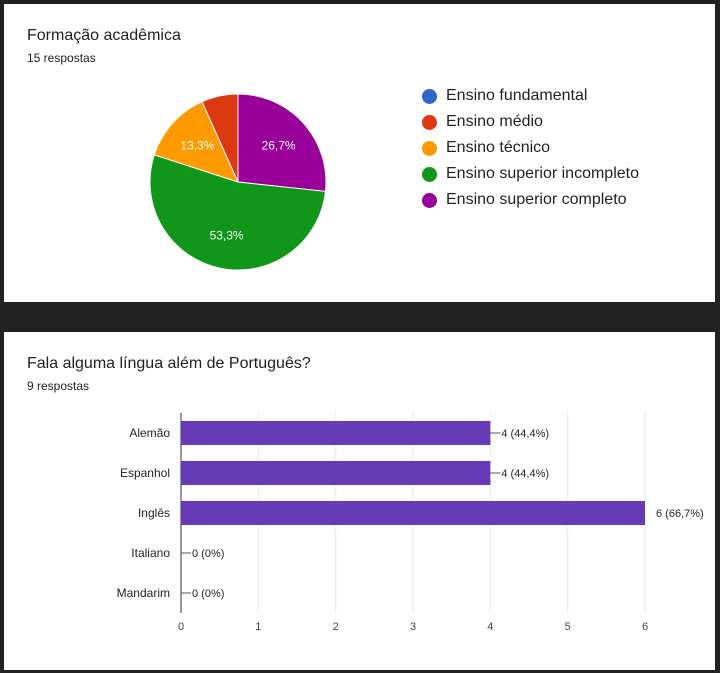  What do you see at coordinates (258, 627) in the screenshot?
I see `x-tick-label: 1` at bounding box center [258, 627].